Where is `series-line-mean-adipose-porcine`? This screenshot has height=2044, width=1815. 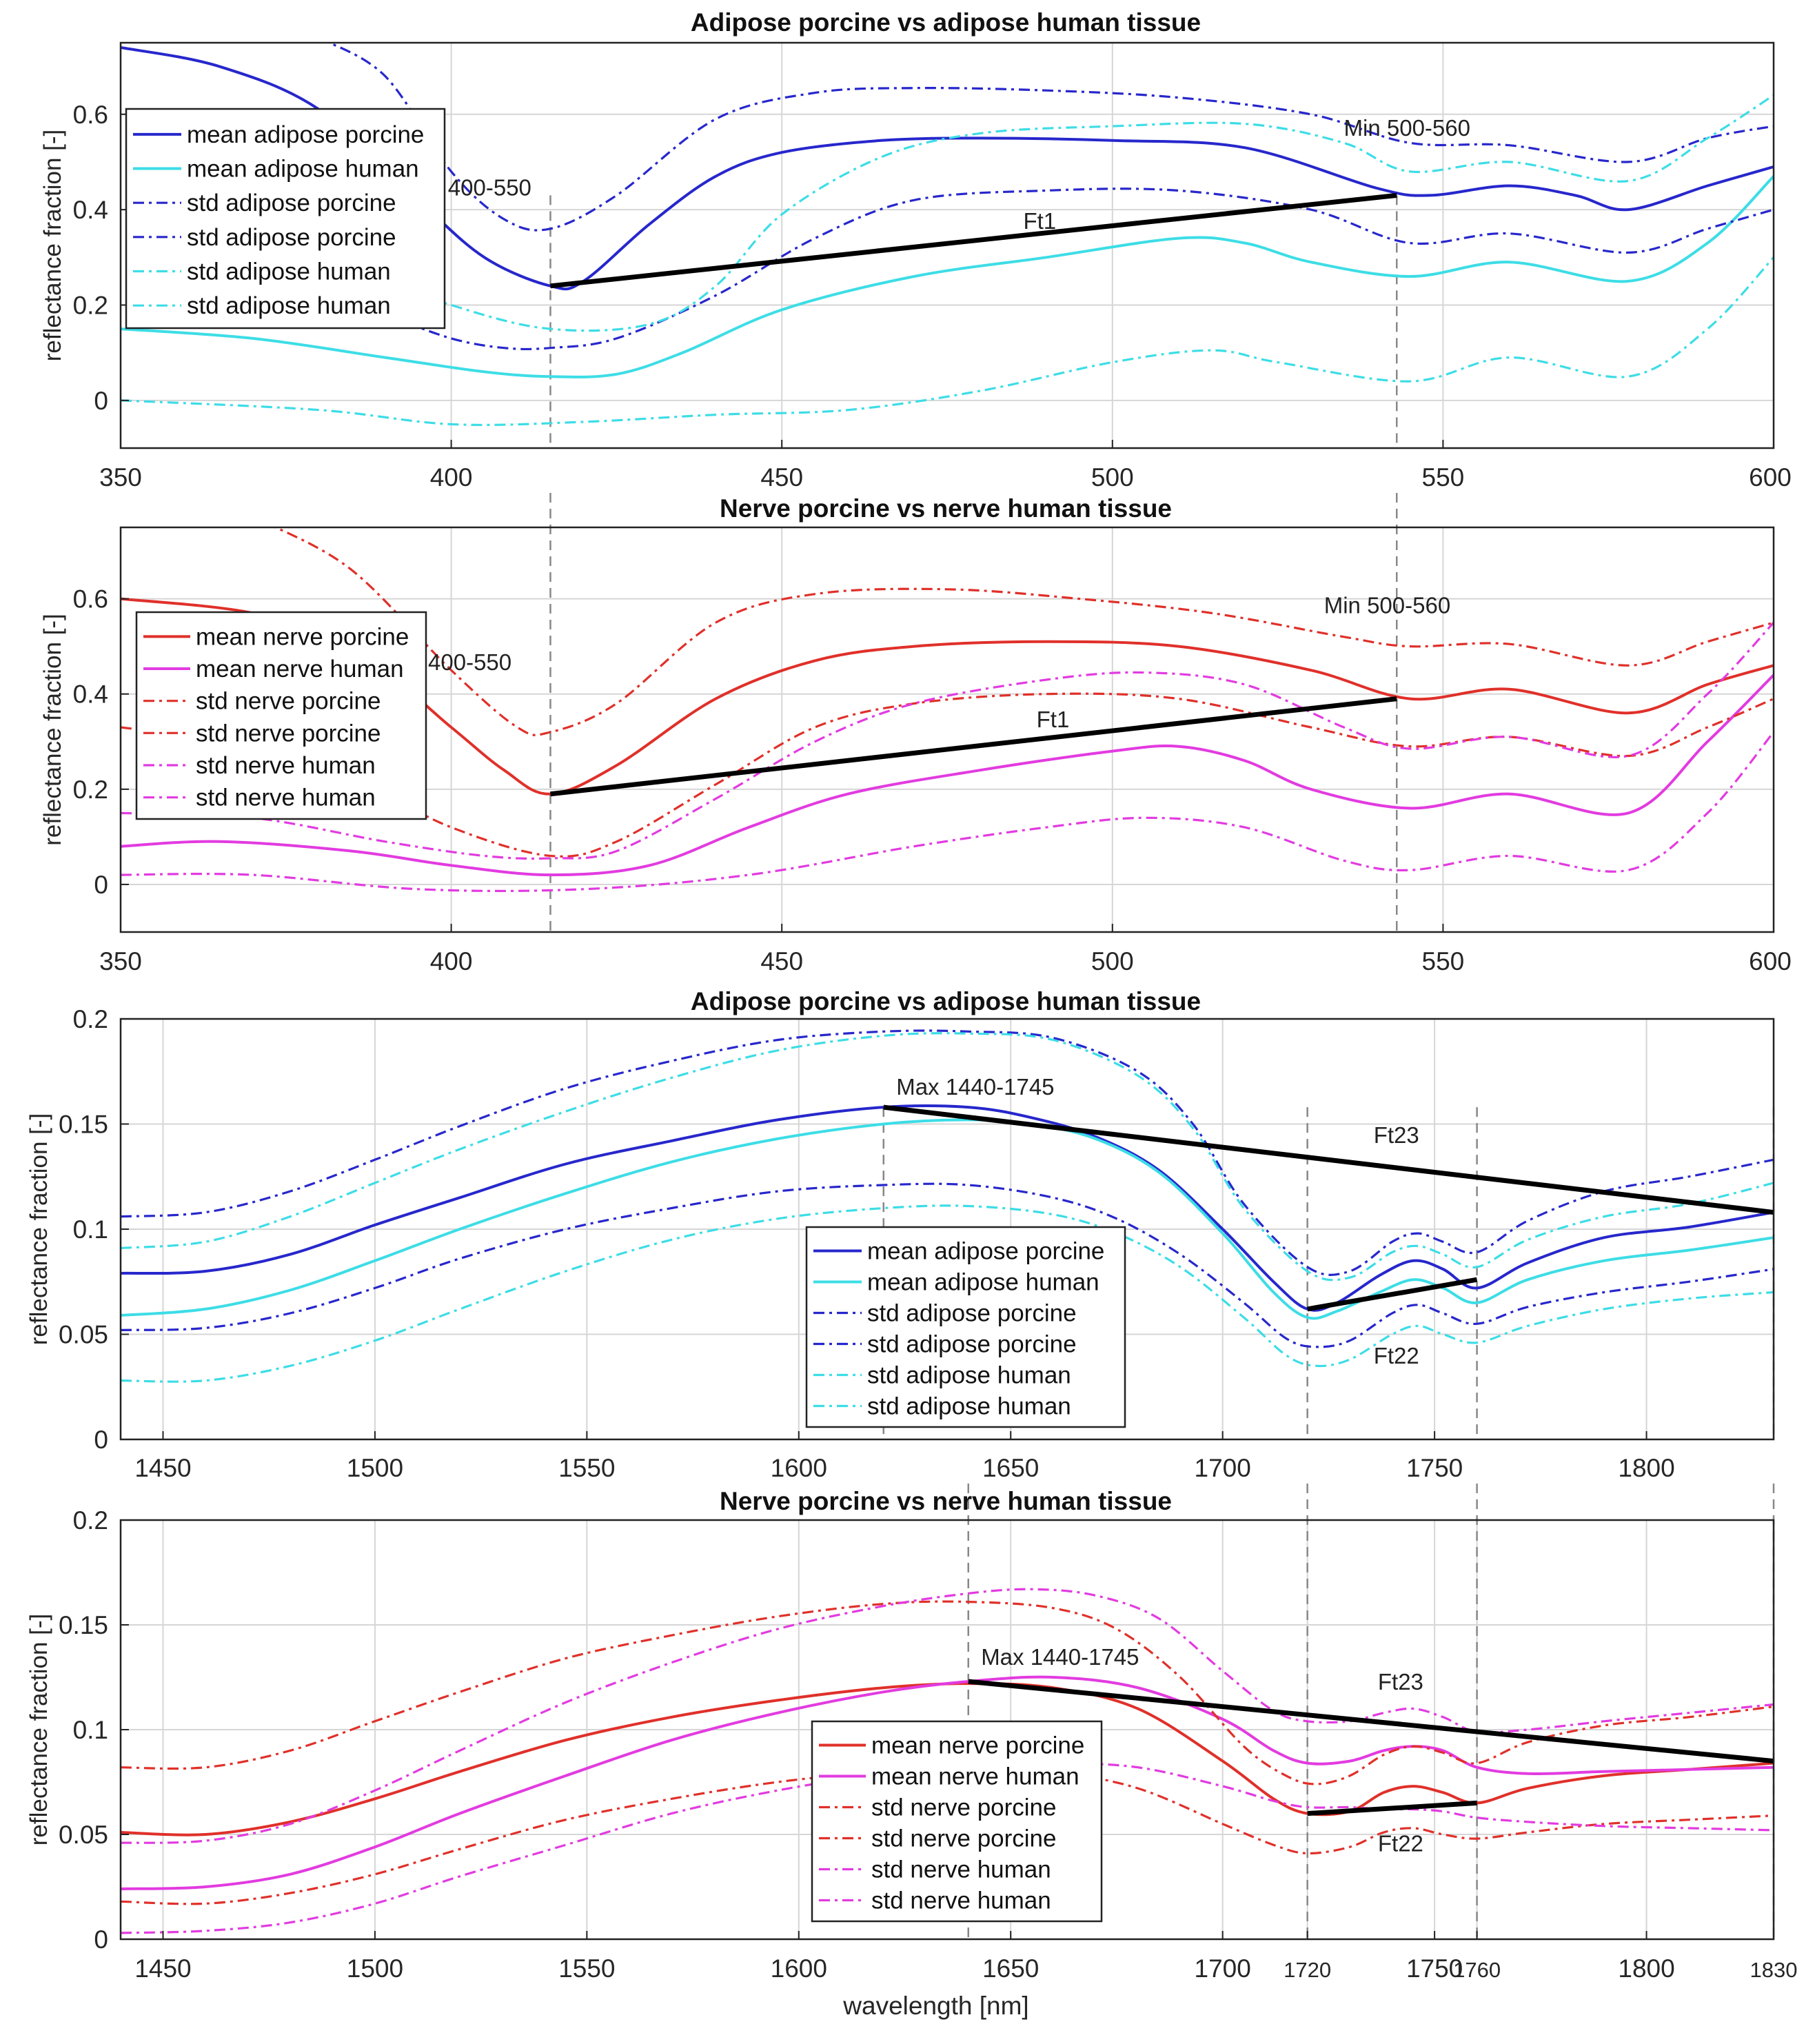 series-line-mean-adipose-porcine is located at coordinates (947, 1208).